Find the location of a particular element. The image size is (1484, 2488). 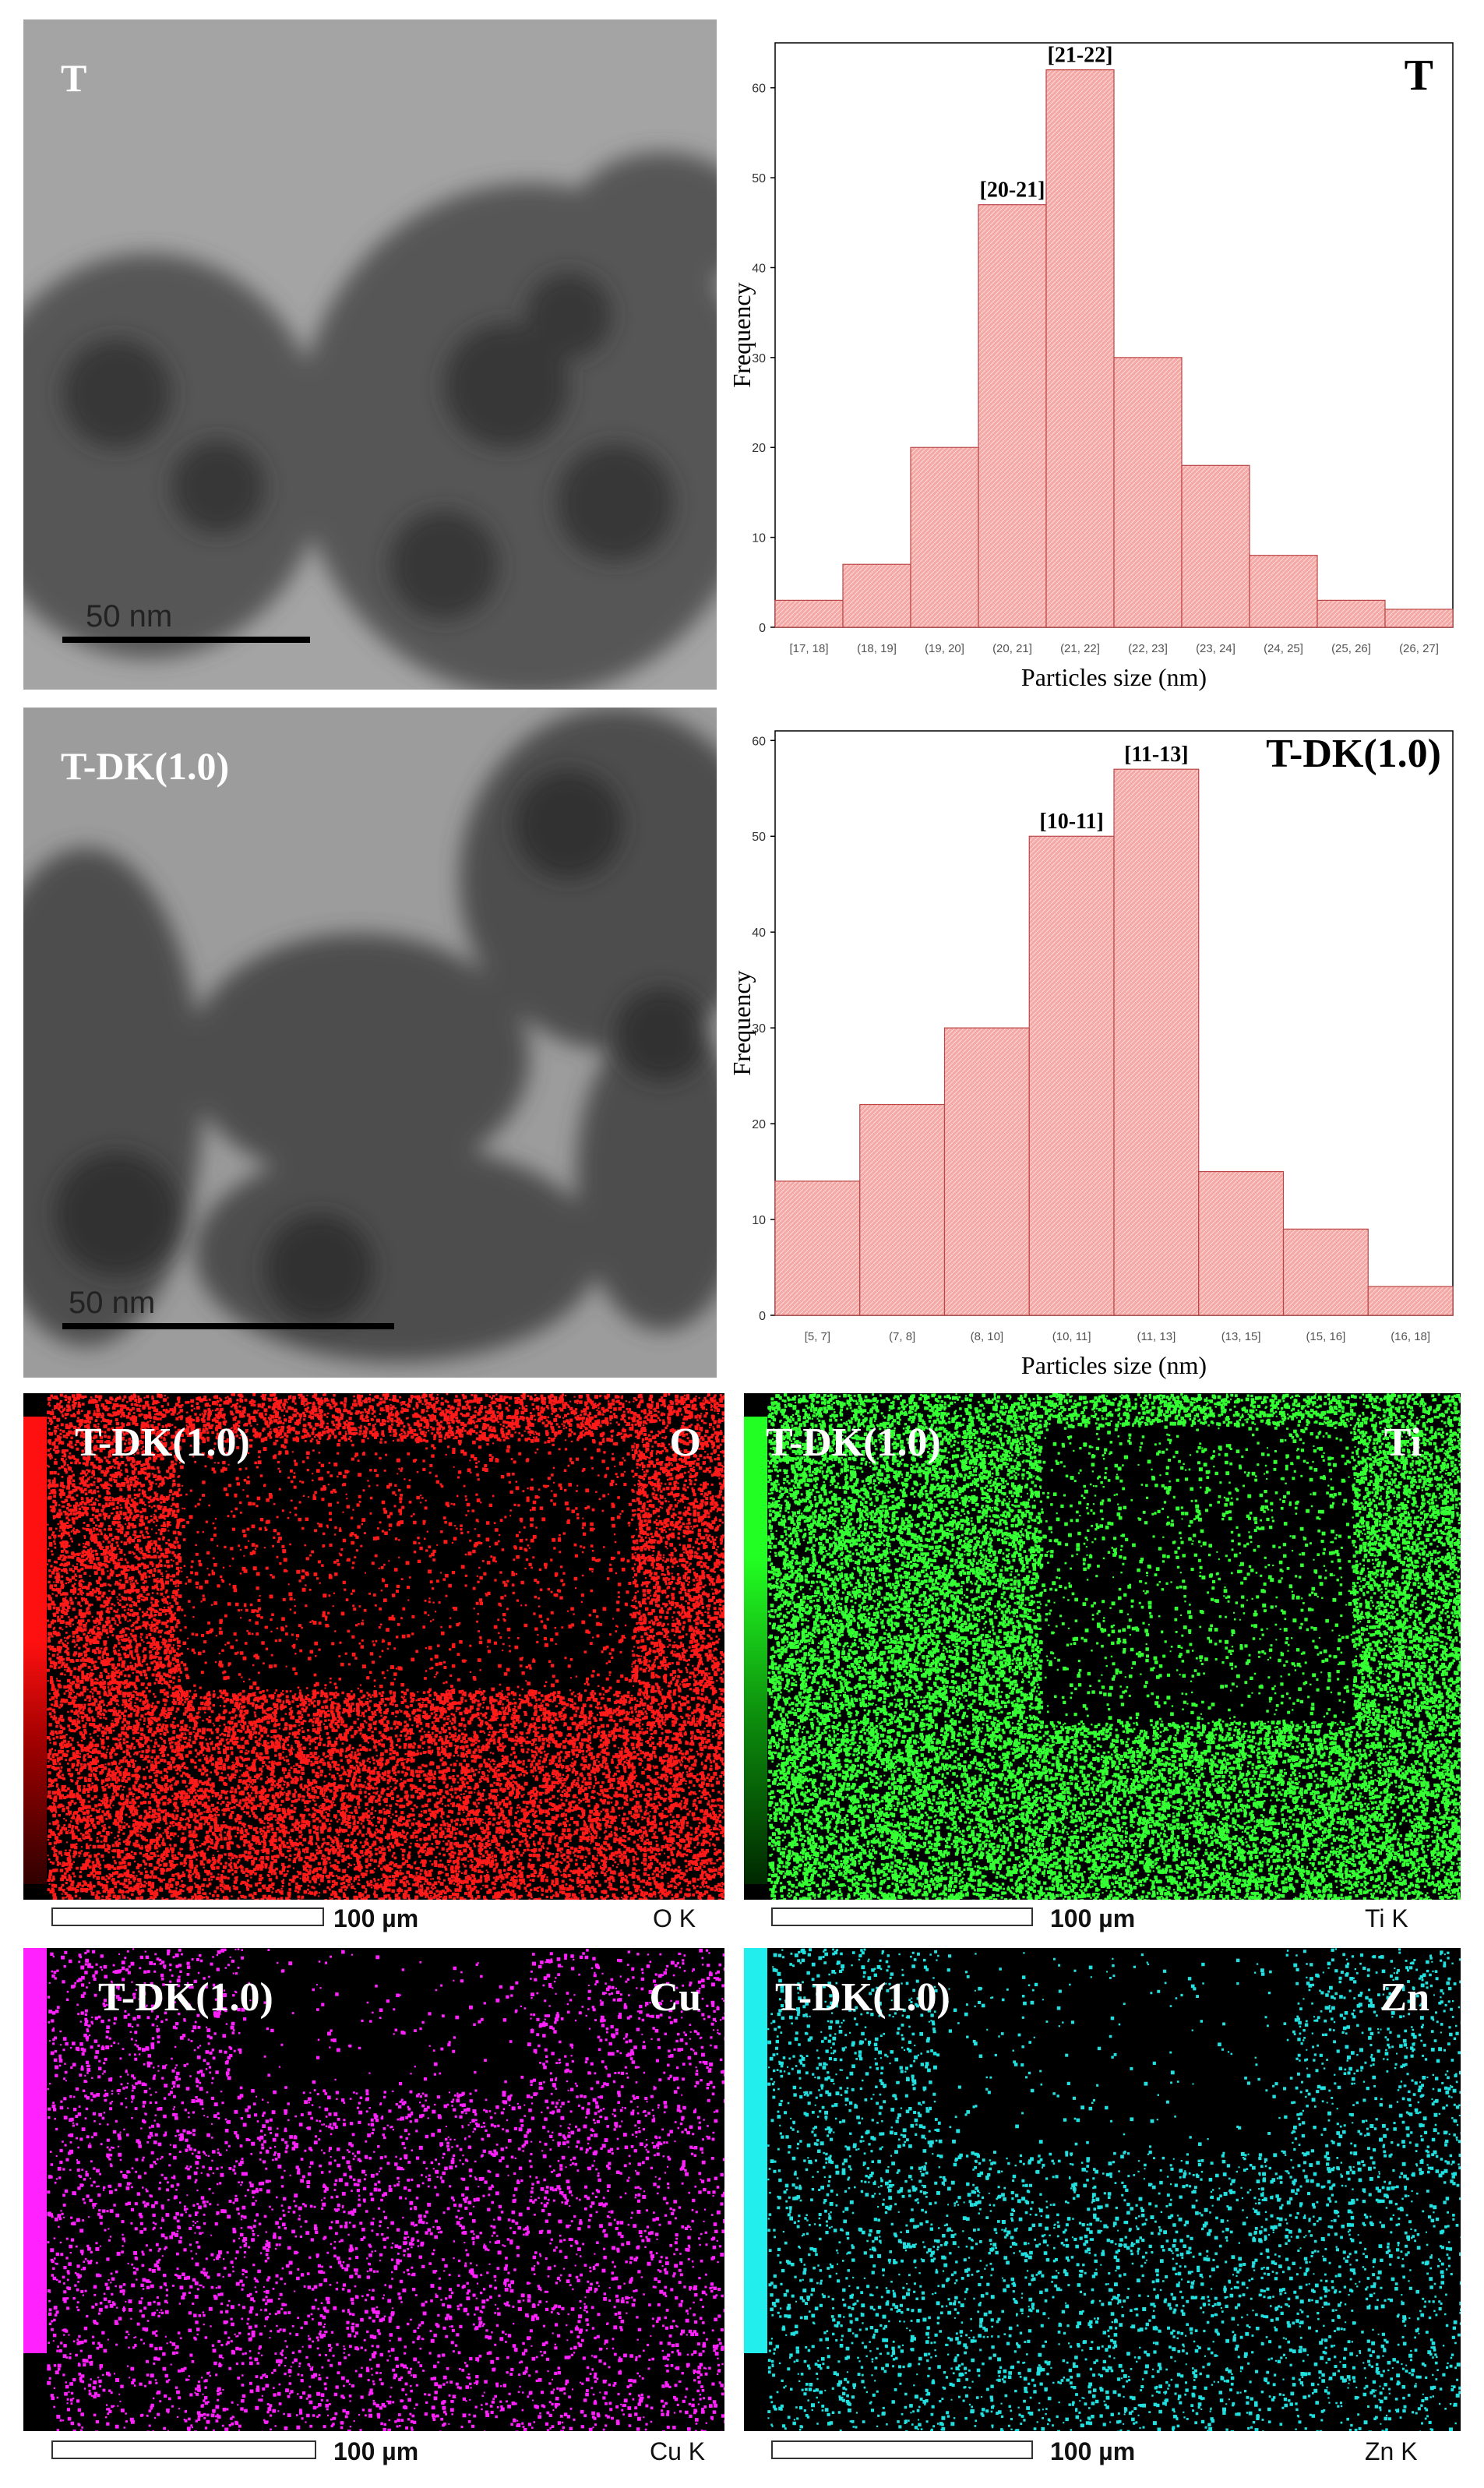

bar-annotation: [11-13] is located at coordinates (1156, 755).